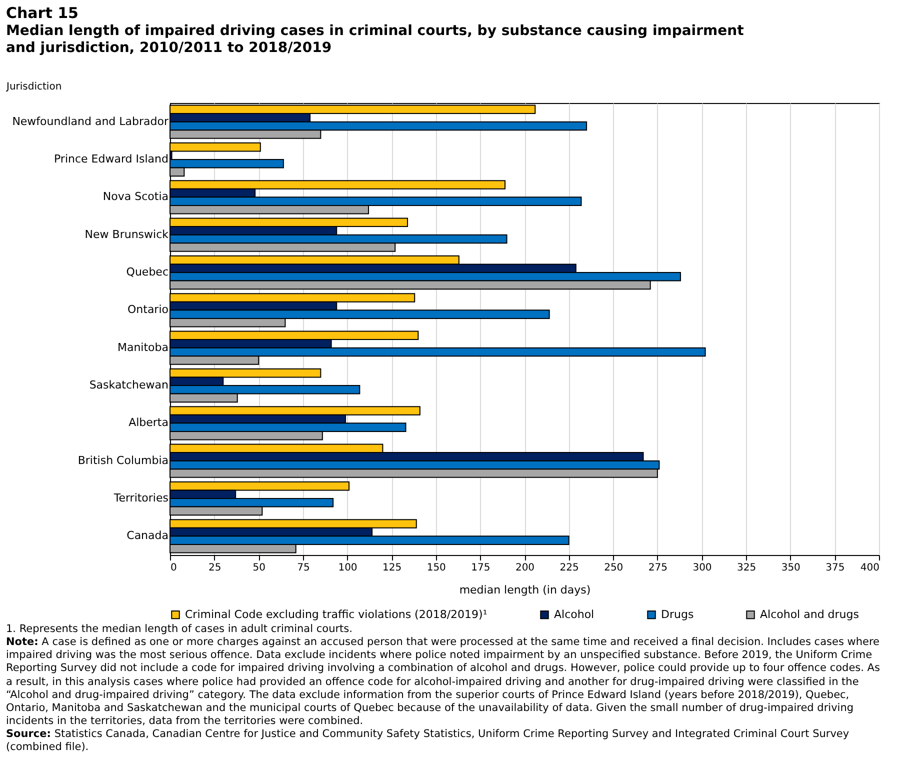 This screenshot has width=900, height=757. Describe the element at coordinates (34, 87) in the screenshot. I see `y-axis-title: Jurisdiction` at that location.